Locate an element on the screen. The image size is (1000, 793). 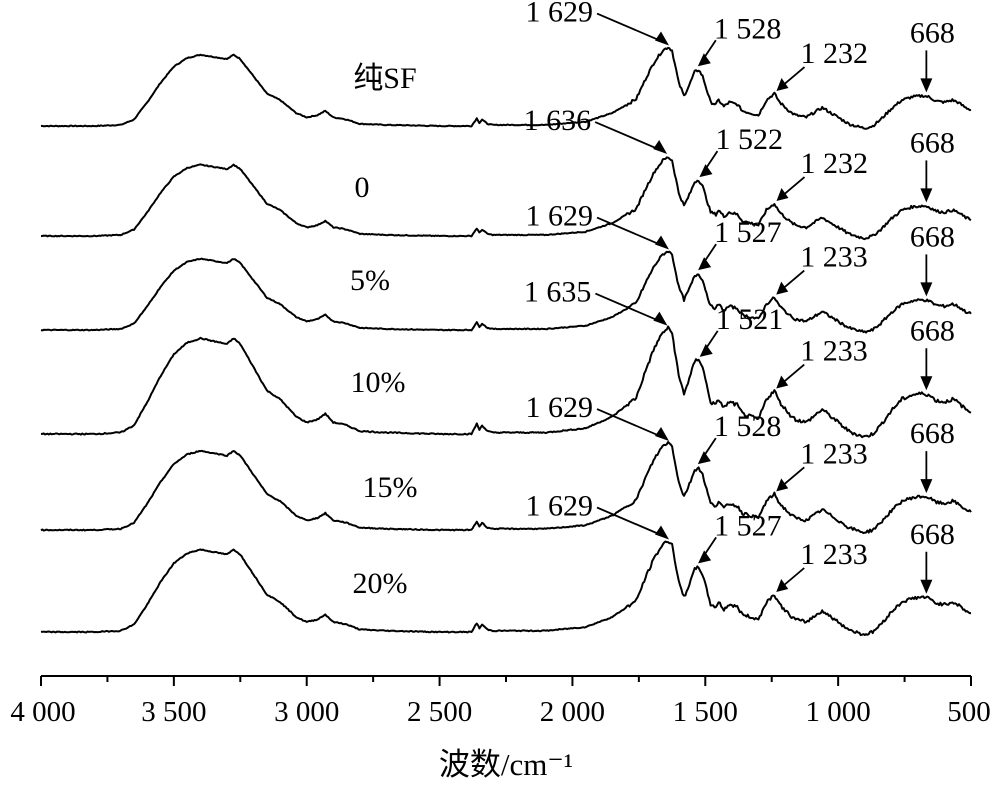
peak-label: 1 522 is located at coordinates (749, 139).